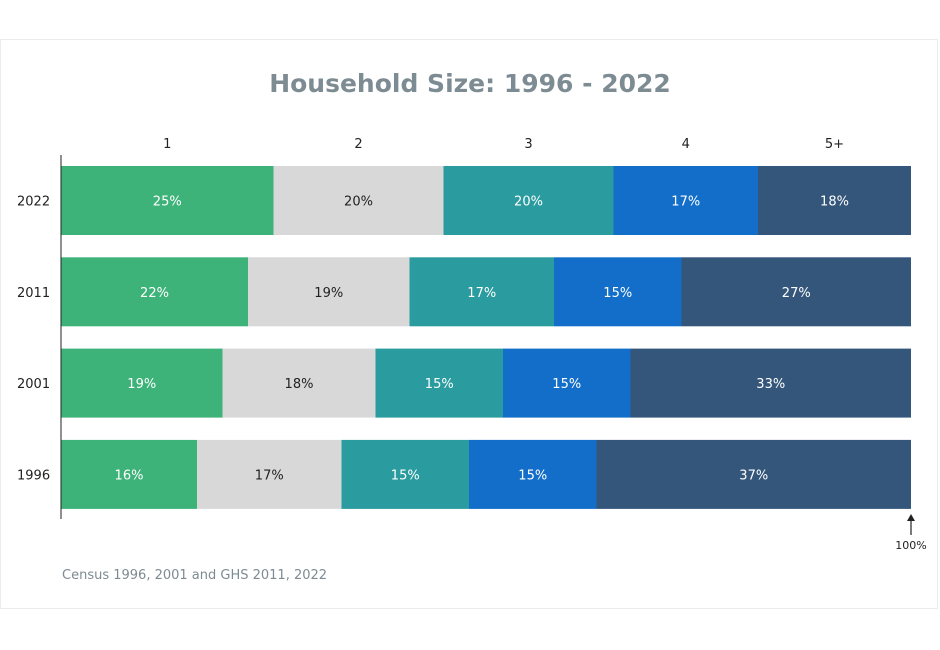 The width and height of the screenshot is (940, 650). Describe the element at coordinates (194, 575) in the screenshot. I see `source-note: Census 1996, 2001 and GHS 2011, 2022` at that location.